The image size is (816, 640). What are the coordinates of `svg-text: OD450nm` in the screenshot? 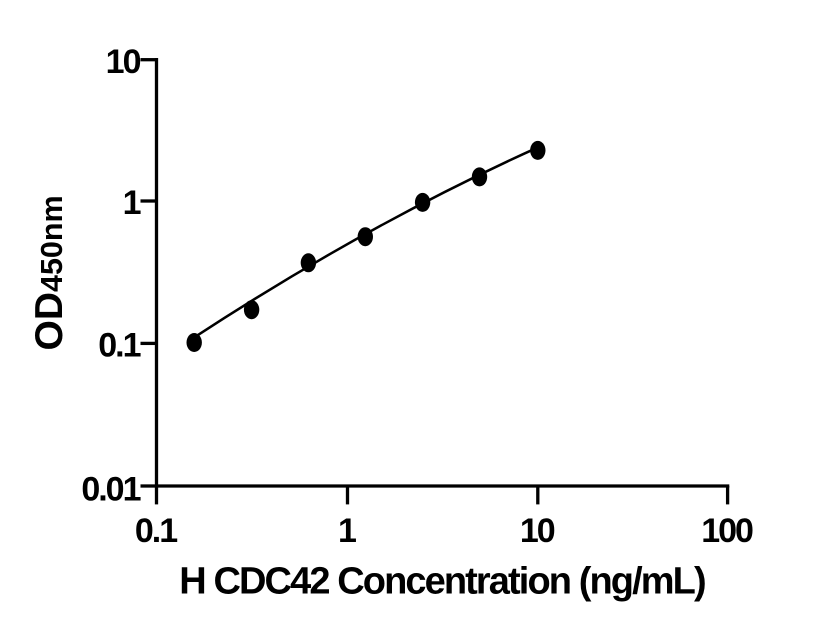 It's located at (49, 272).